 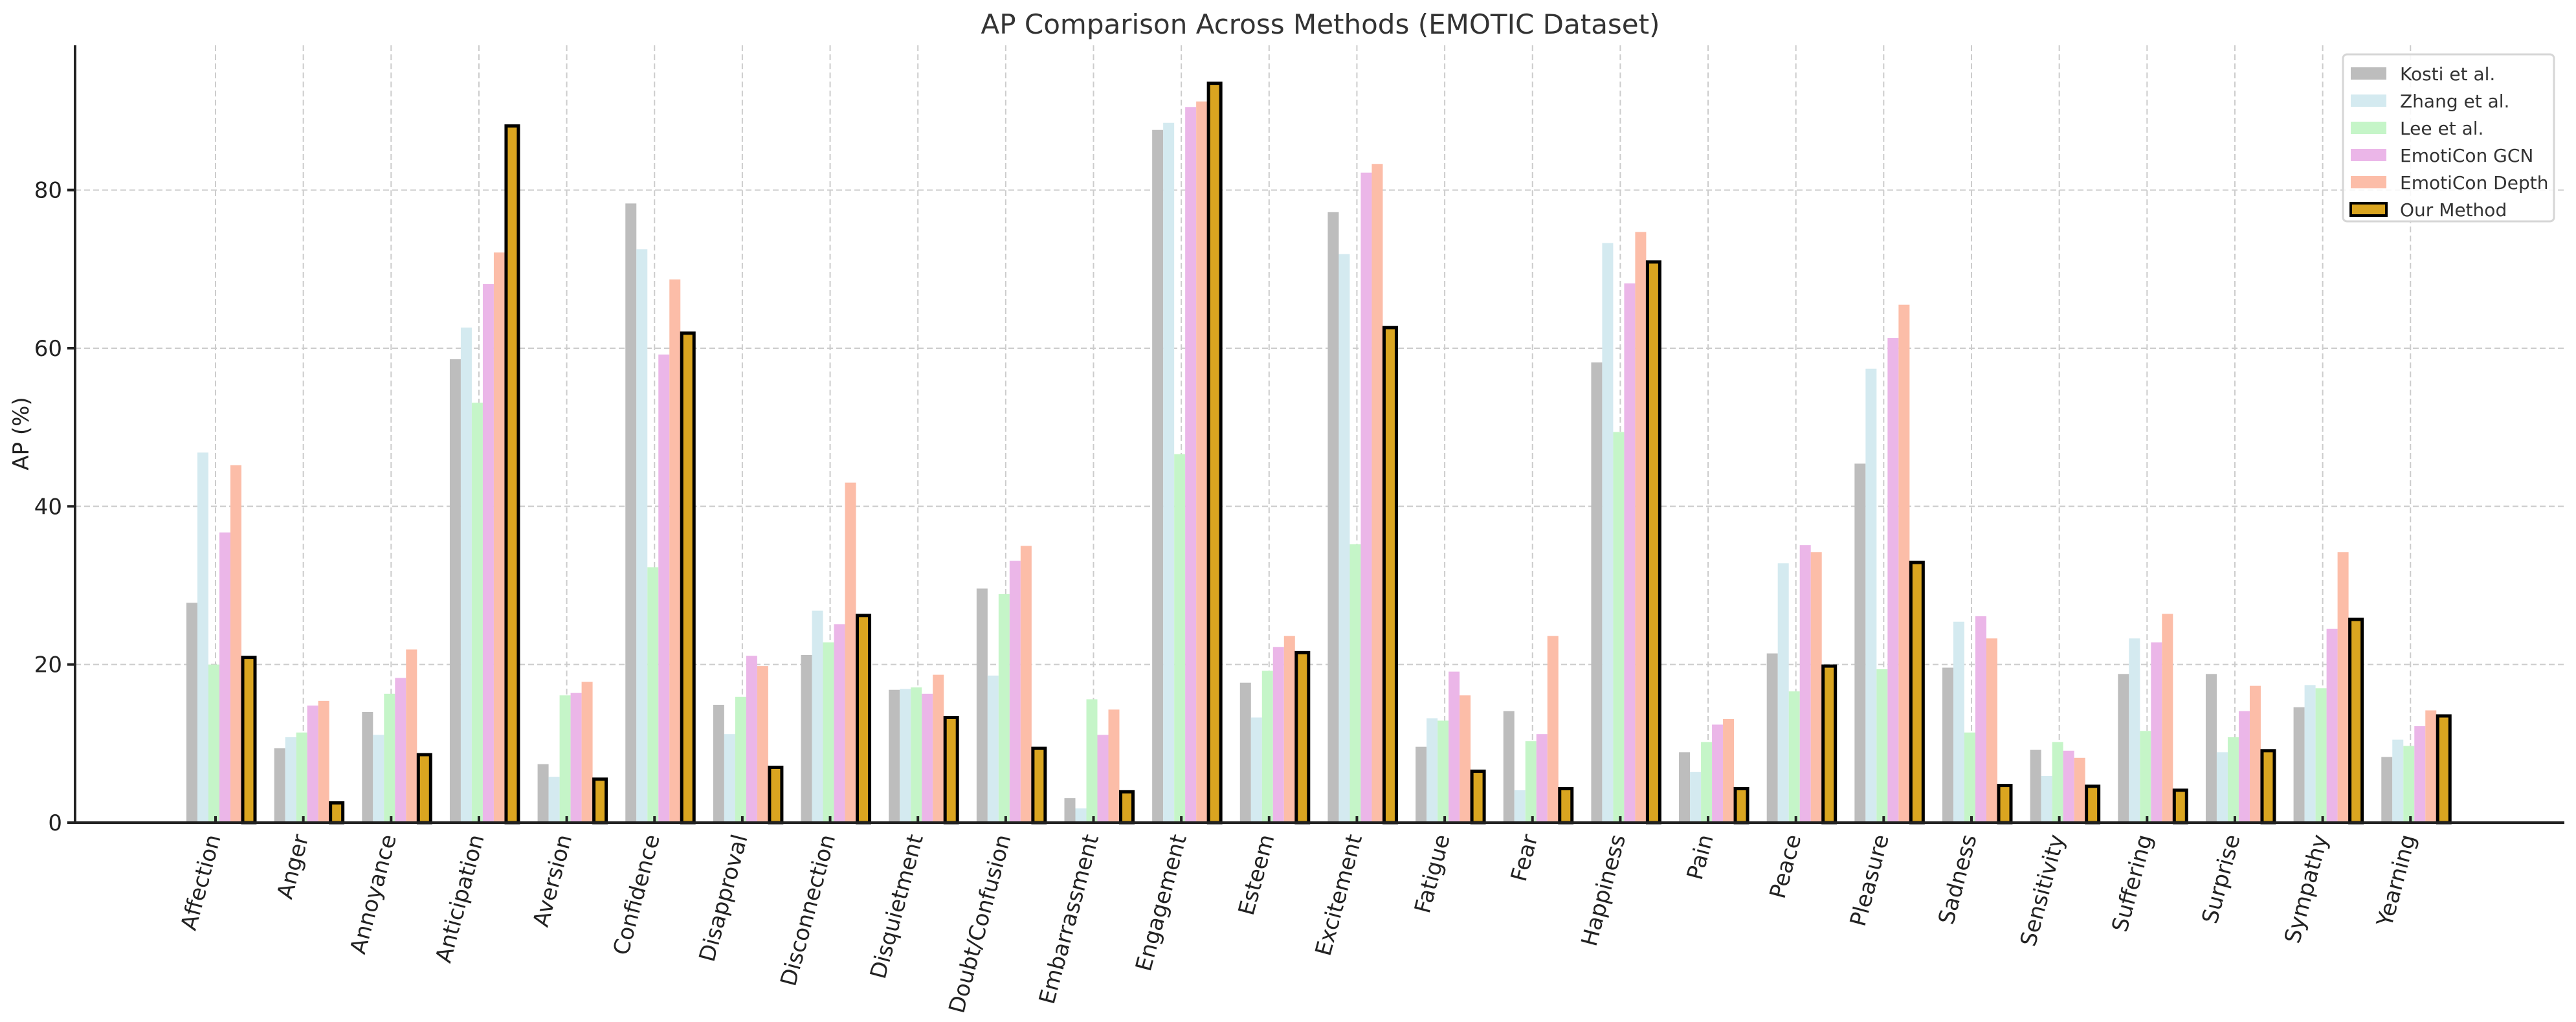 What do you see at coordinates (191, 713) in the screenshot?
I see `bar-kosti-et-al--affection` at bounding box center [191, 713].